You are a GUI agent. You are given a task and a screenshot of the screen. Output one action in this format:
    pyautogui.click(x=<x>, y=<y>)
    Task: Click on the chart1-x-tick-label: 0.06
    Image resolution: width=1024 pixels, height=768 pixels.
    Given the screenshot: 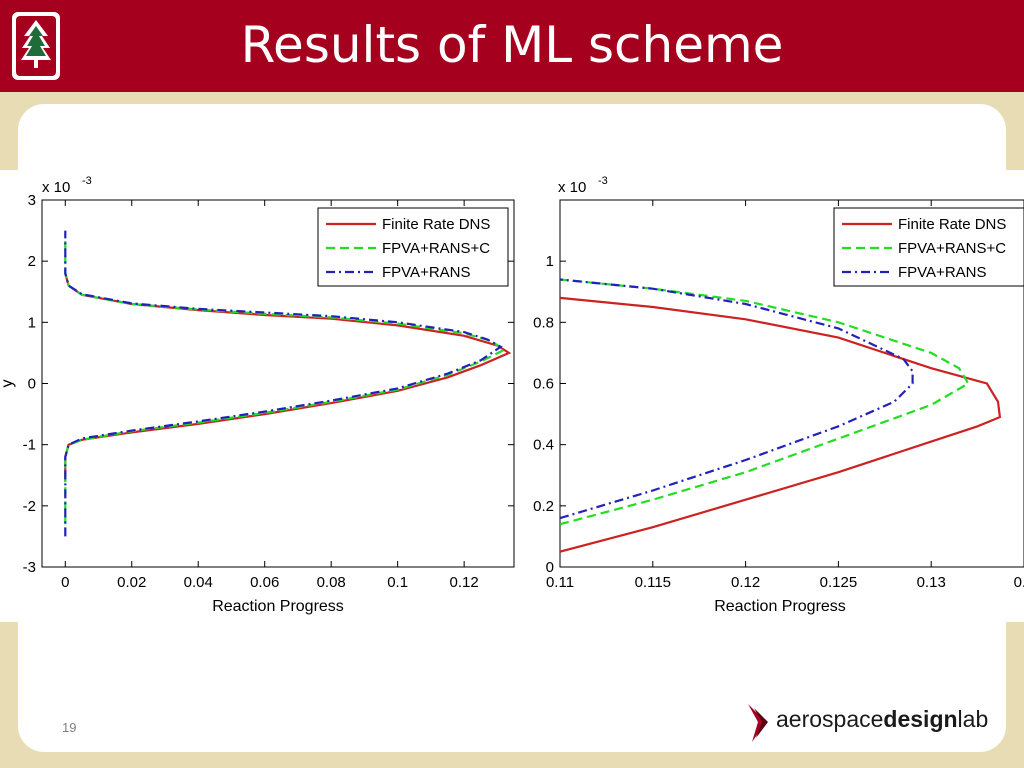 What is the action you would take?
    pyautogui.click(x=264, y=582)
    